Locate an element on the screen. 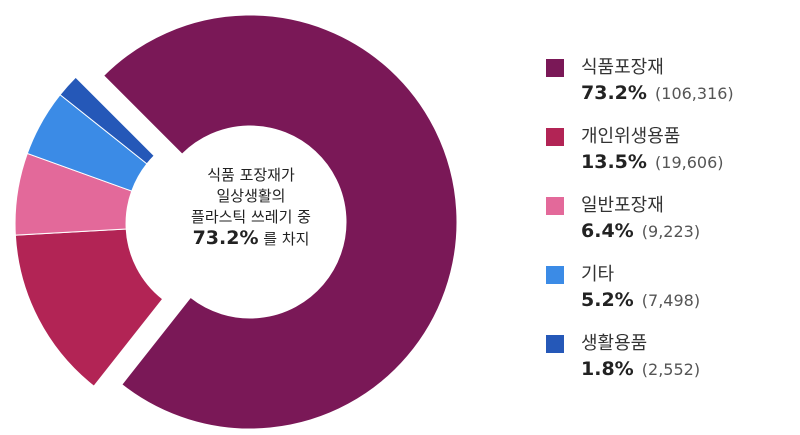 The height and width of the screenshot is (435, 800). legend-percent: 13.5% is located at coordinates (614, 162).